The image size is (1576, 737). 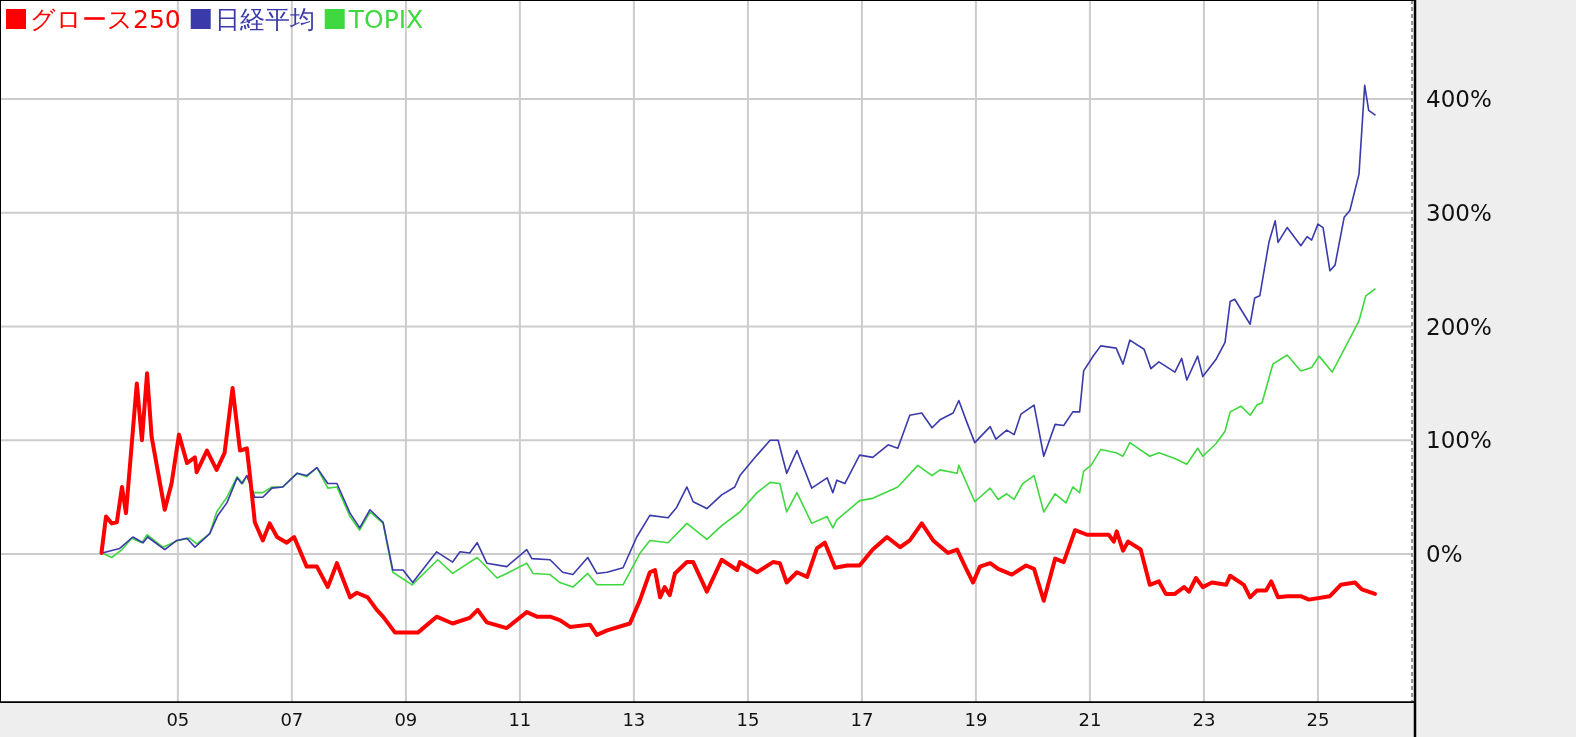 What do you see at coordinates (1459, 326) in the screenshot?
I see `y-tick-label: 200%` at bounding box center [1459, 326].